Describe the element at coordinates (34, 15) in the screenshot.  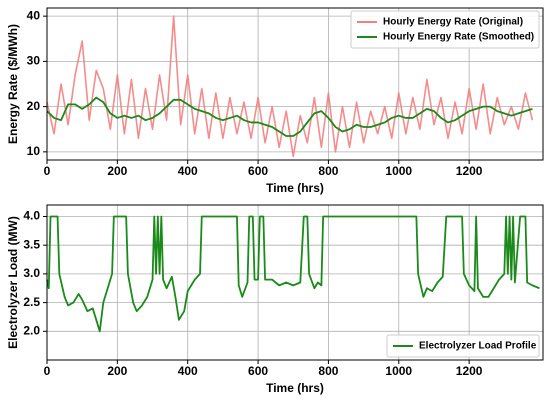
I see `y-tick-label: 40` at that location.